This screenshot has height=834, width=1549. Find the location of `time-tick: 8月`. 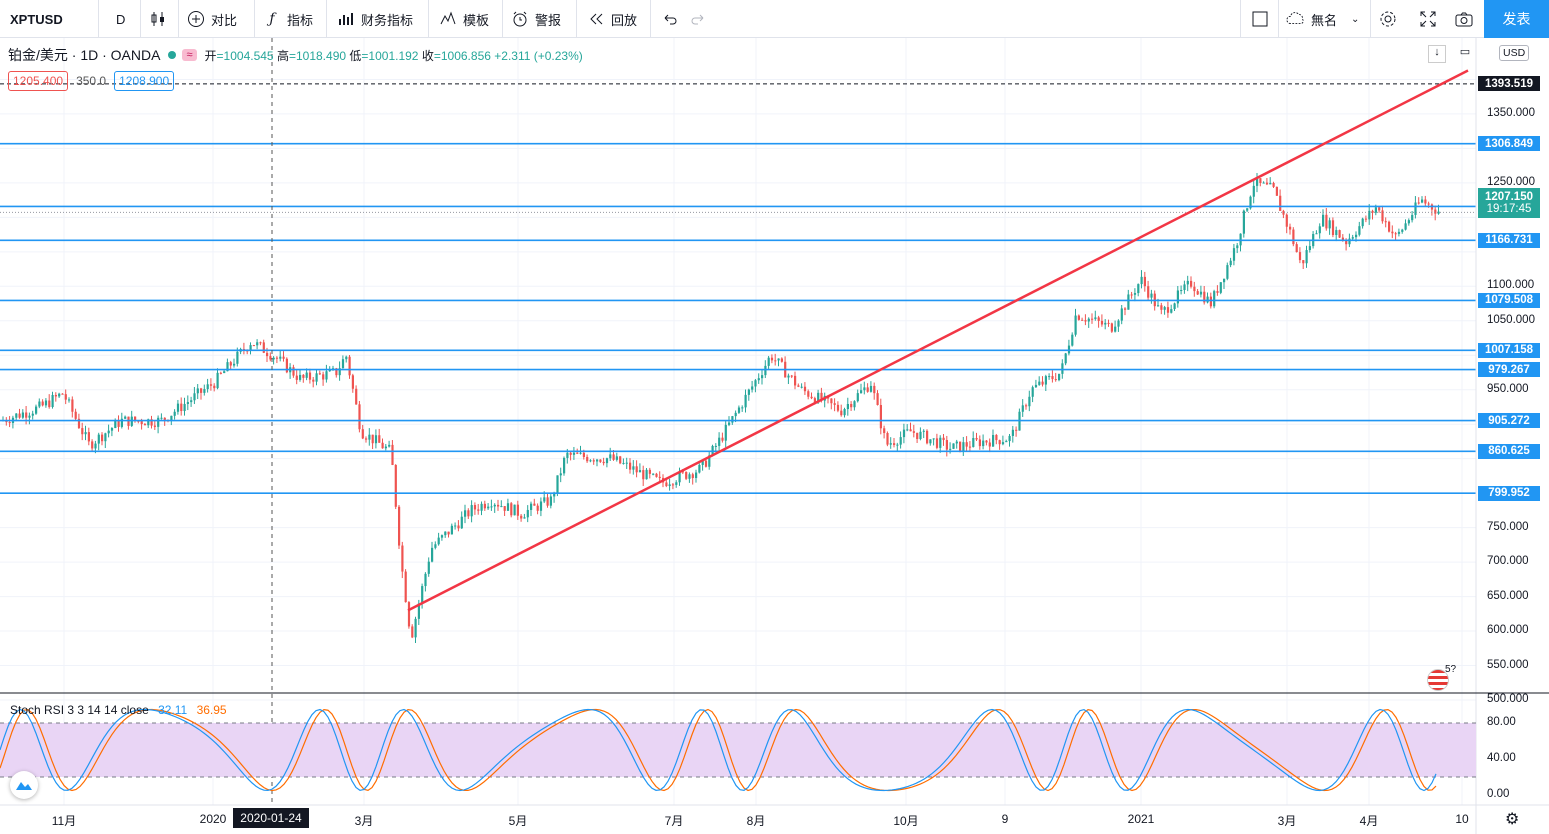

time-tick: 8月 is located at coordinates (756, 821).